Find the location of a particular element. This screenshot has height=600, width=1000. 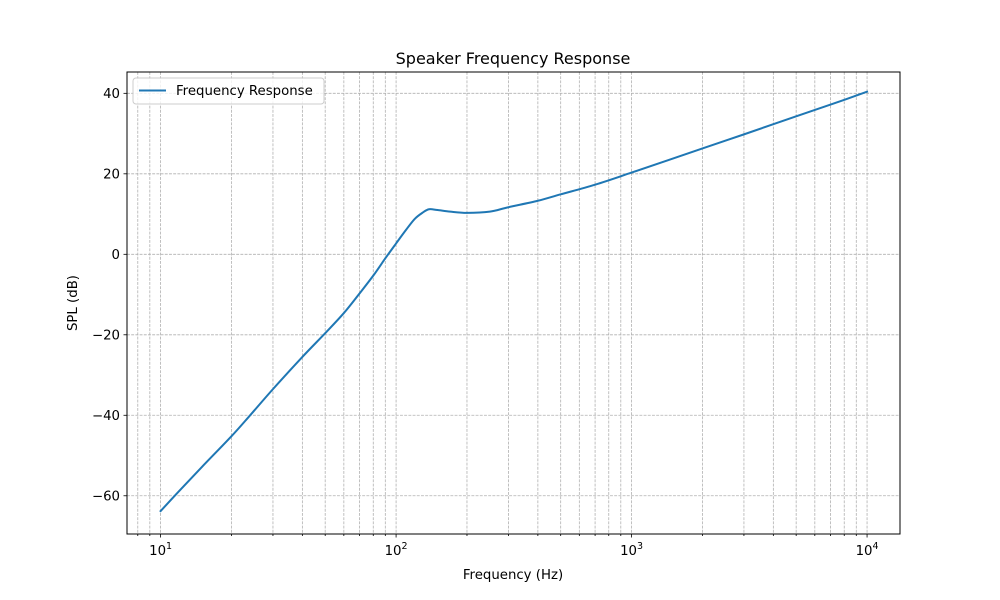

y-tick-label: 40 is located at coordinates (111, 94).